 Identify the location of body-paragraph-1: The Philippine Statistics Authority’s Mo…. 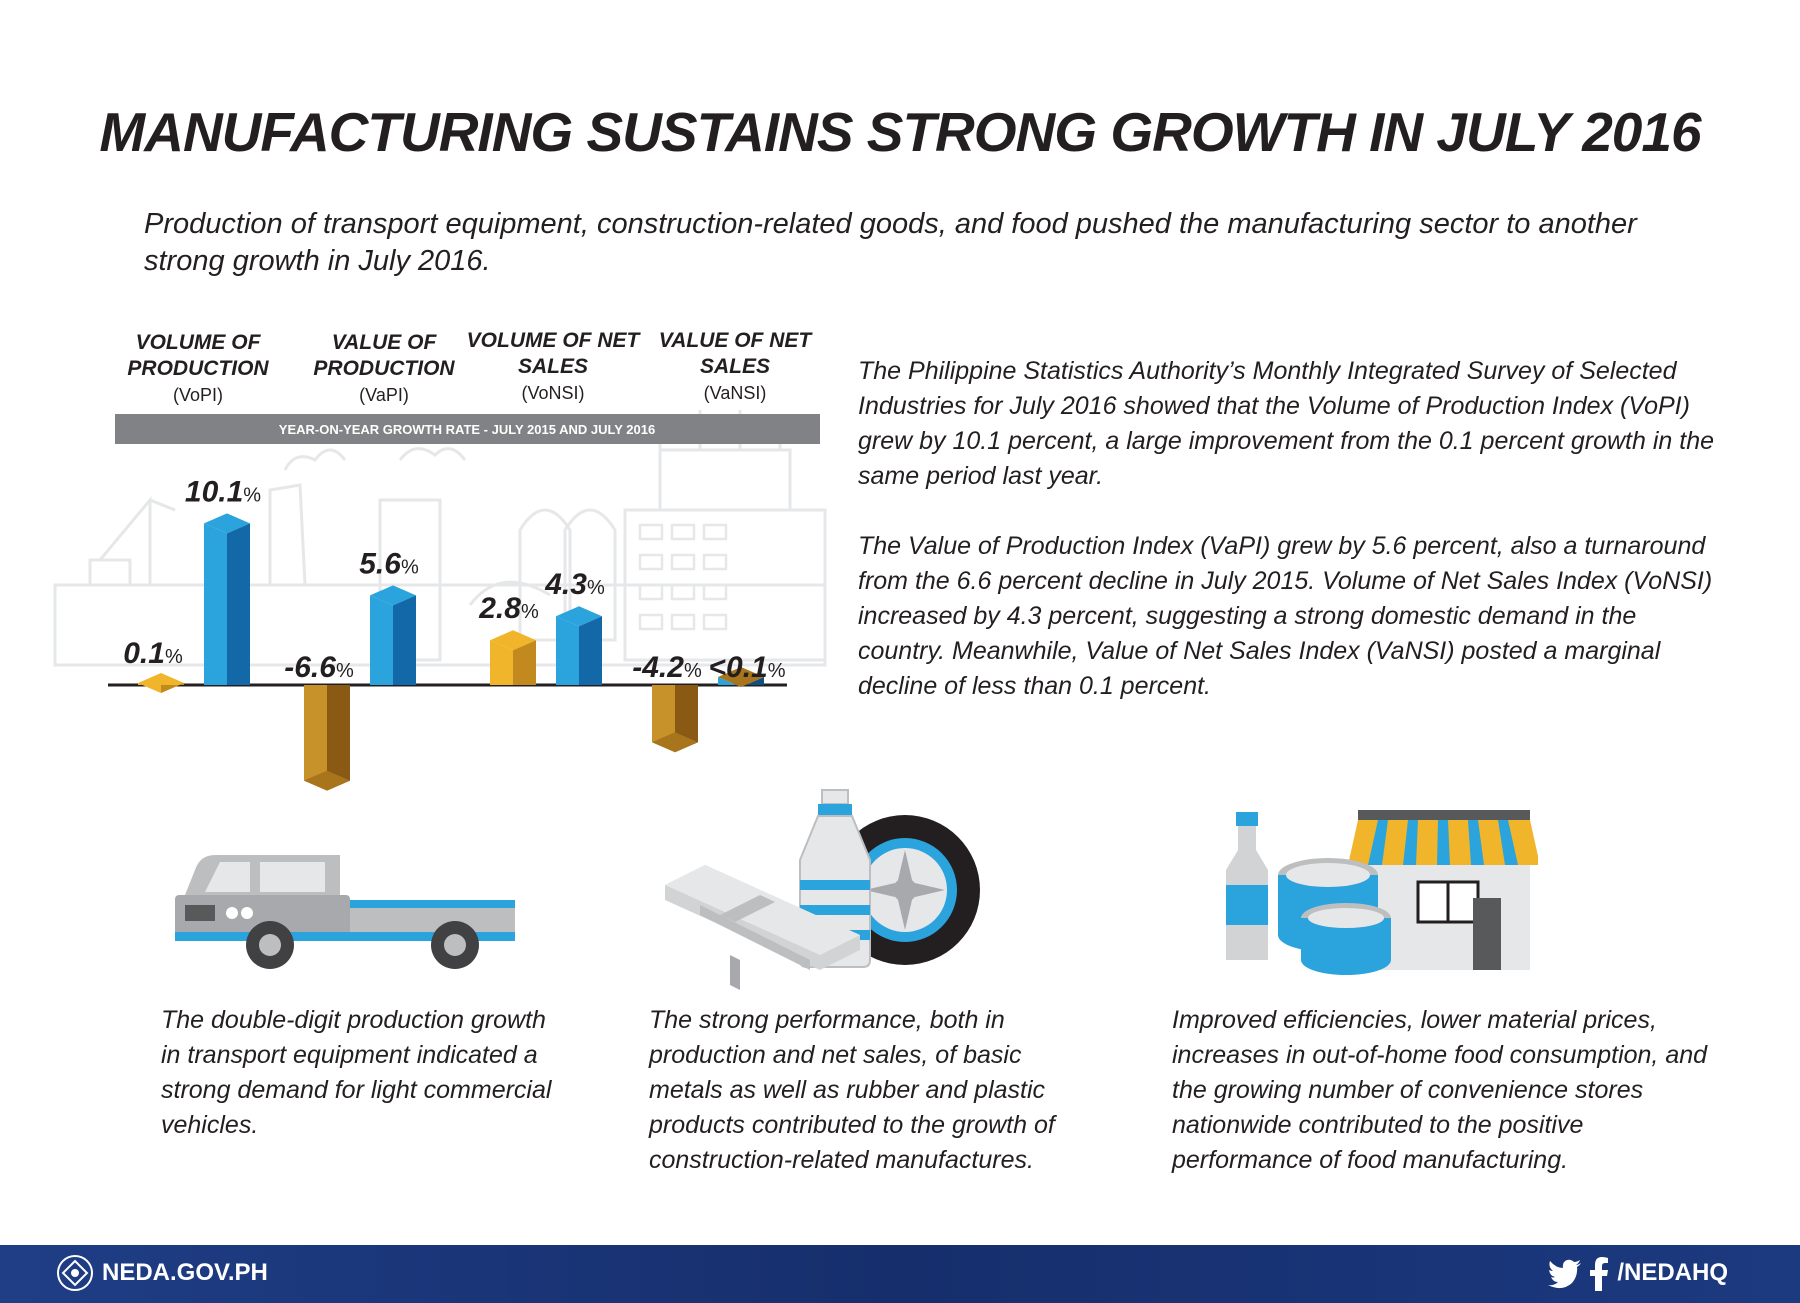
(1286, 423).